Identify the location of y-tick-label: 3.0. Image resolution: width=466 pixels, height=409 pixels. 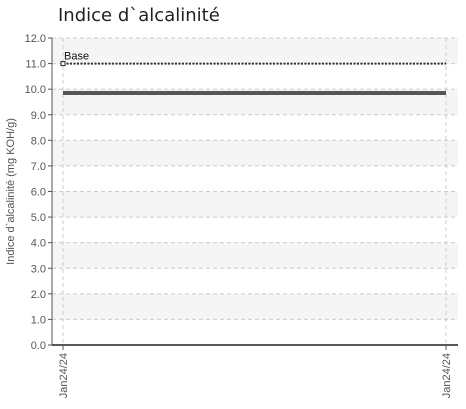
(38, 269).